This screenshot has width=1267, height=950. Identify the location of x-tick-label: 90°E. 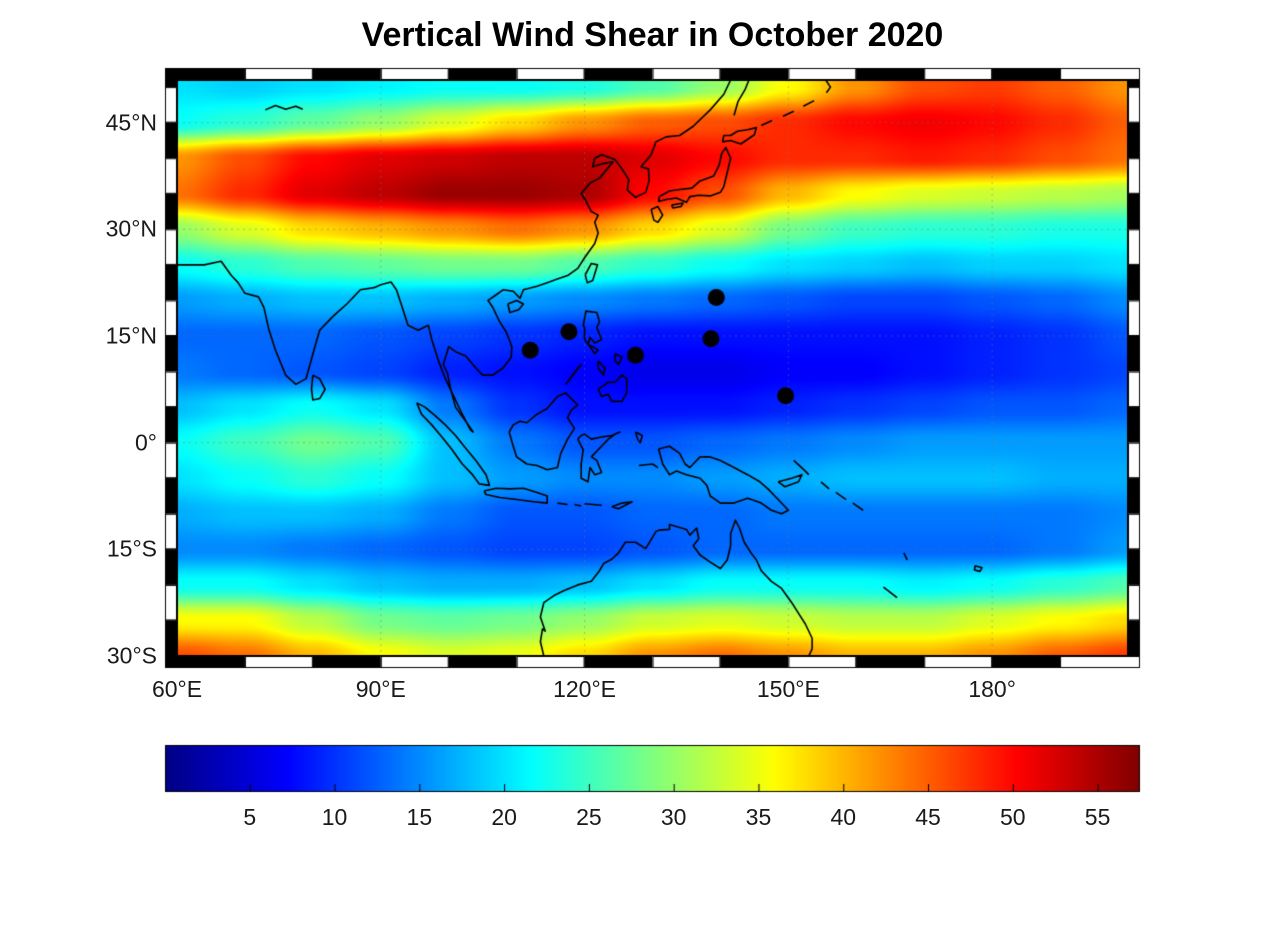
(380, 689).